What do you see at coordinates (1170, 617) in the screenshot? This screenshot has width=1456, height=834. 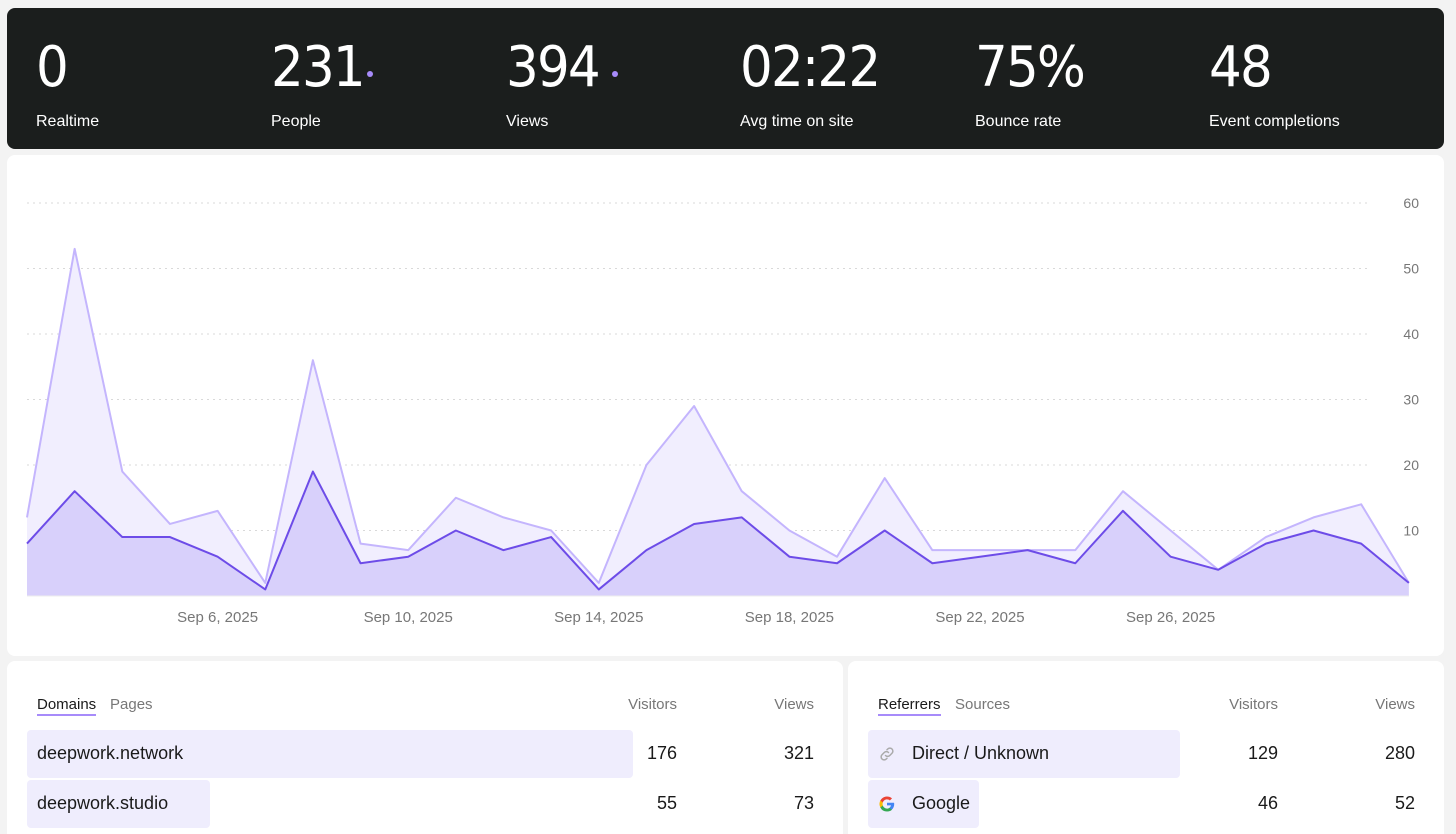 I see `x-tick-label: Sep 26, 2025` at bounding box center [1170, 617].